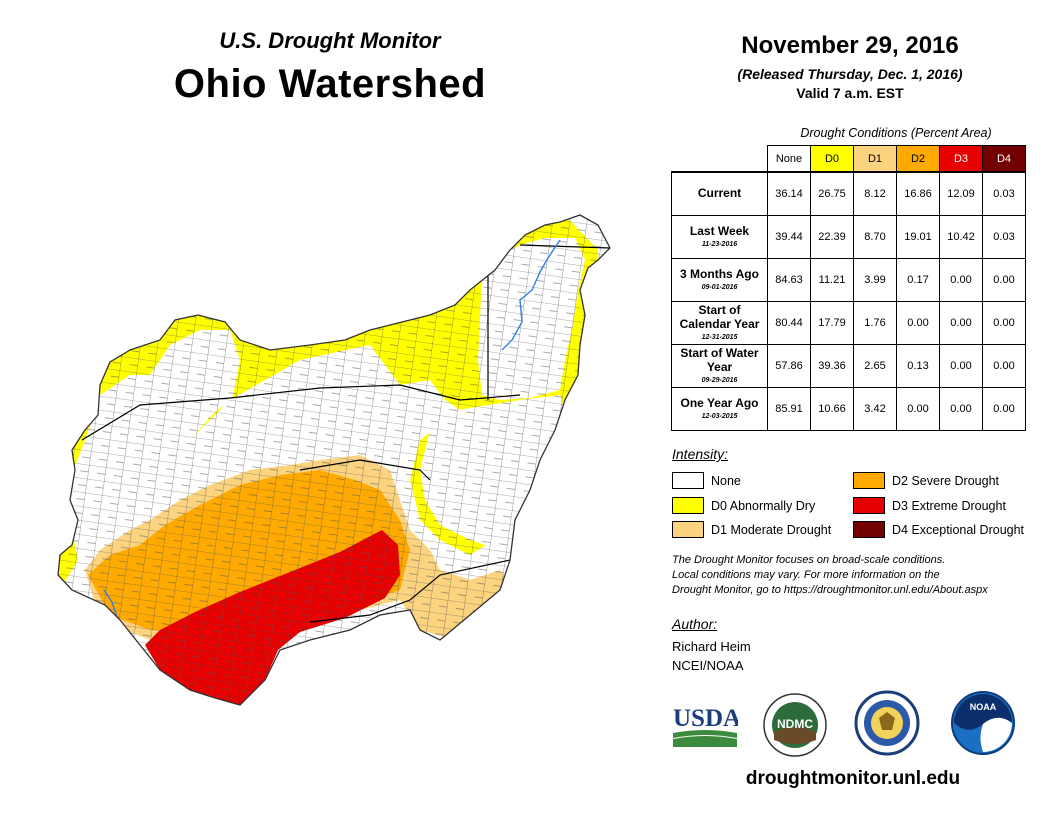 Image resolution: width=1056 pixels, height=816 pixels. What do you see at coordinates (961, 193) in the screenshot?
I see `cell-d3: 12.09` at bounding box center [961, 193].